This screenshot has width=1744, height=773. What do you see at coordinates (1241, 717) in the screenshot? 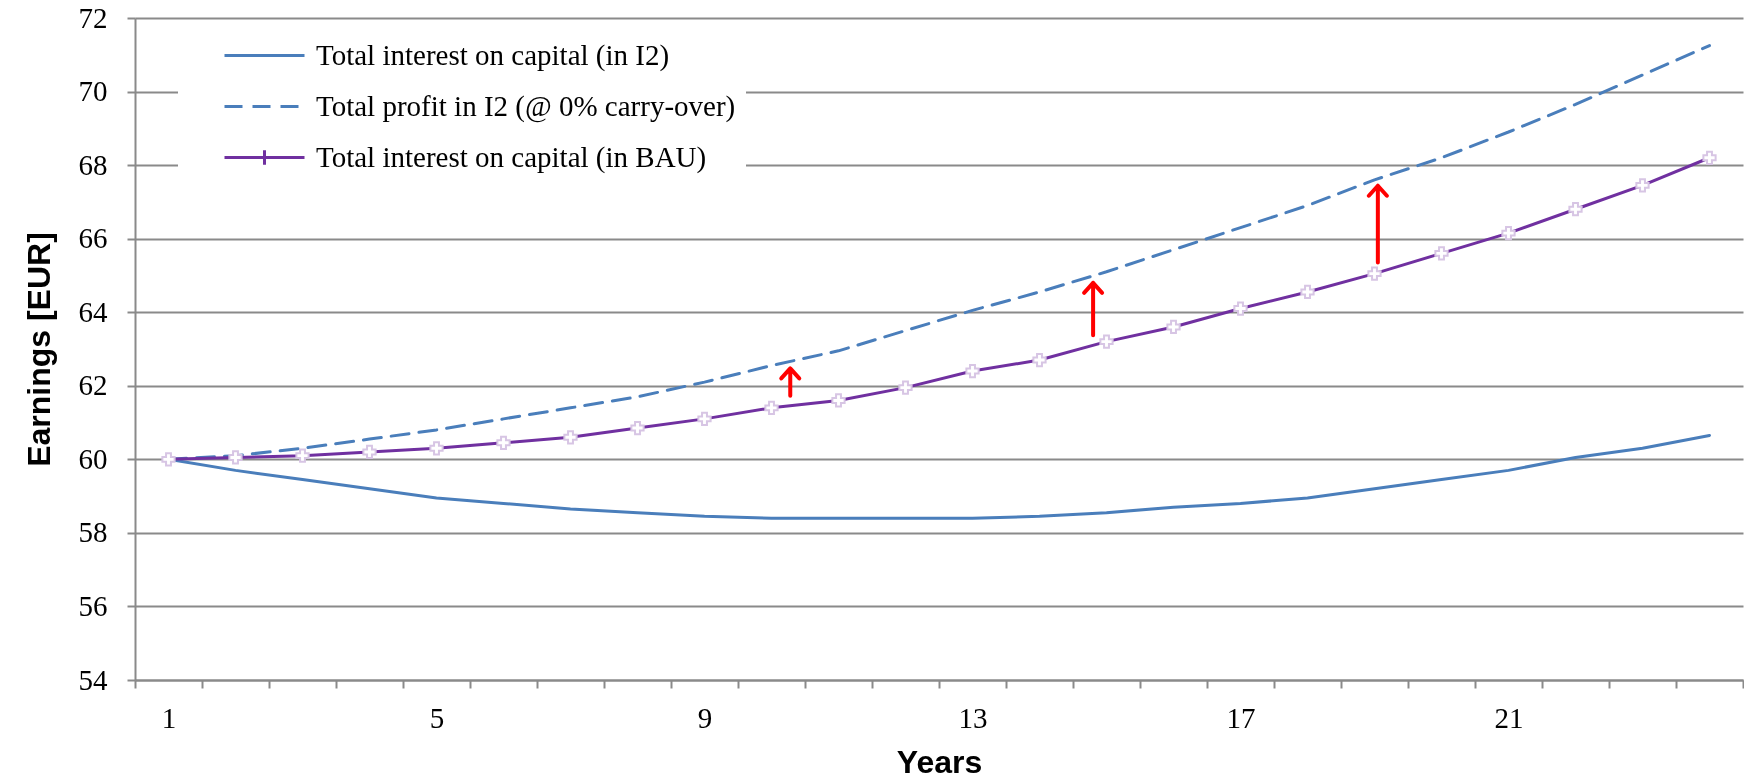
I see `x-tick-label: 17` at bounding box center [1241, 717].